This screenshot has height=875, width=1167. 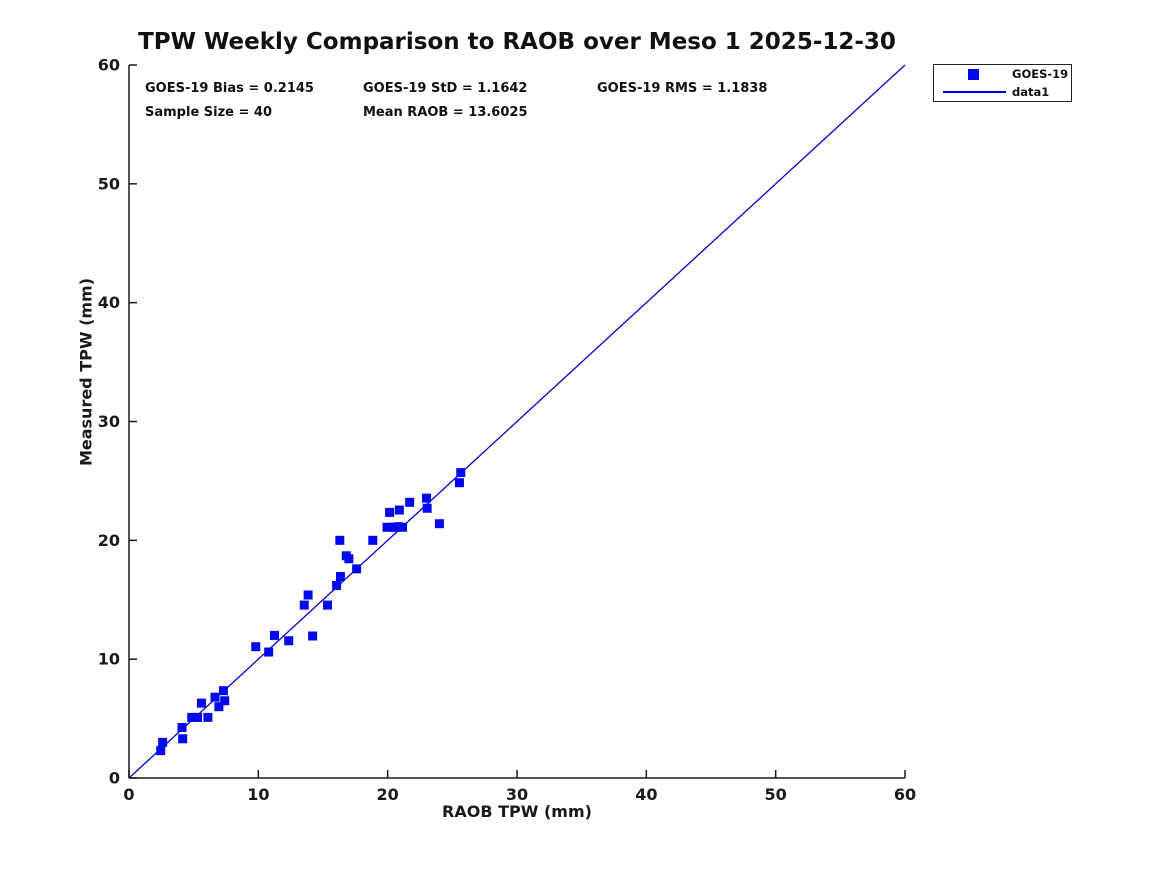 I want to click on legend-label-data1: data1, so click(x=1031, y=92).